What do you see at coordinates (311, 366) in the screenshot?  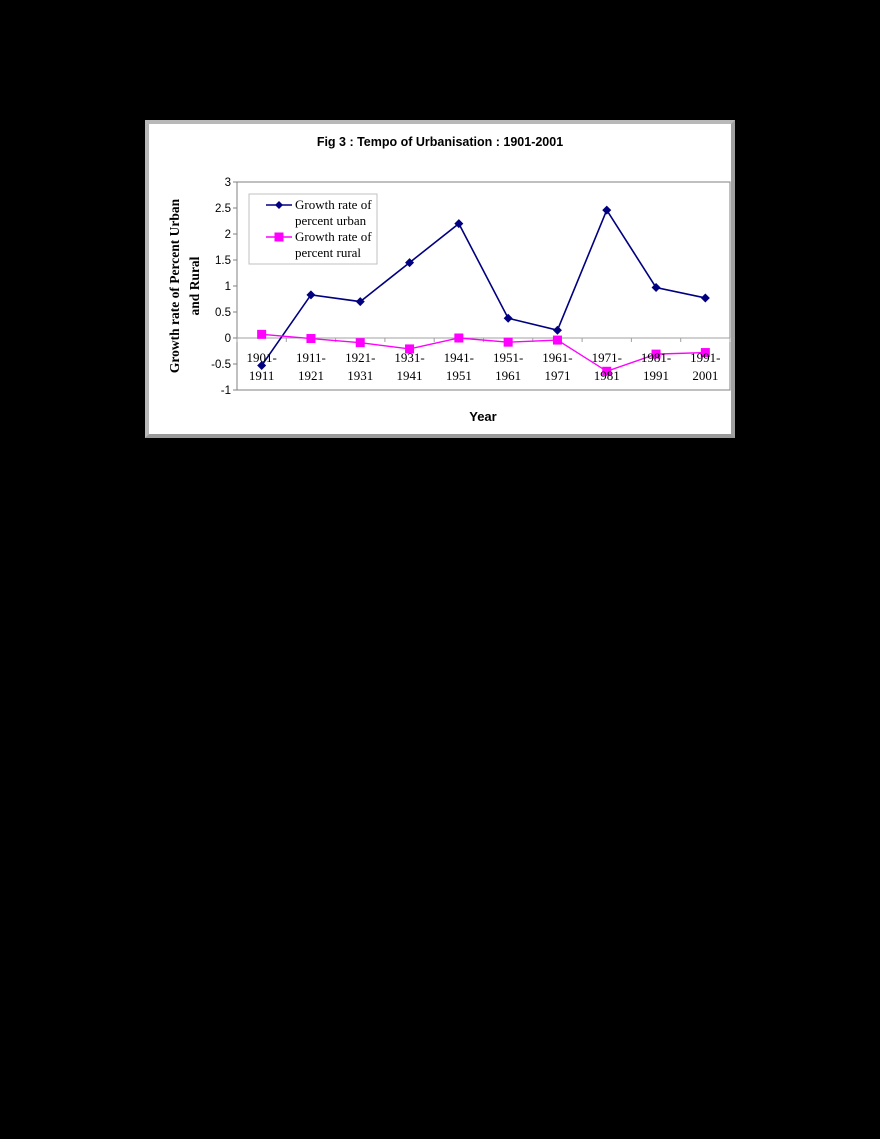 I see `x-category-label: 1911-1921` at bounding box center [311, 366].